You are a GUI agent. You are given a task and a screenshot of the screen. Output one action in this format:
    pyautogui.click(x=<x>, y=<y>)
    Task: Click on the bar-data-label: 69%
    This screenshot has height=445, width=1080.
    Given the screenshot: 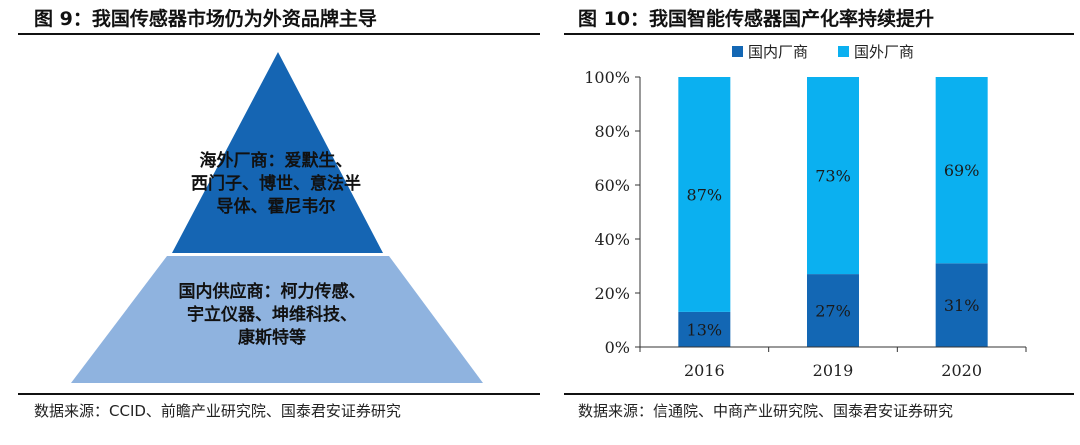 What is the action you would take?
    pyautogui.click(x=962, y=170)
    